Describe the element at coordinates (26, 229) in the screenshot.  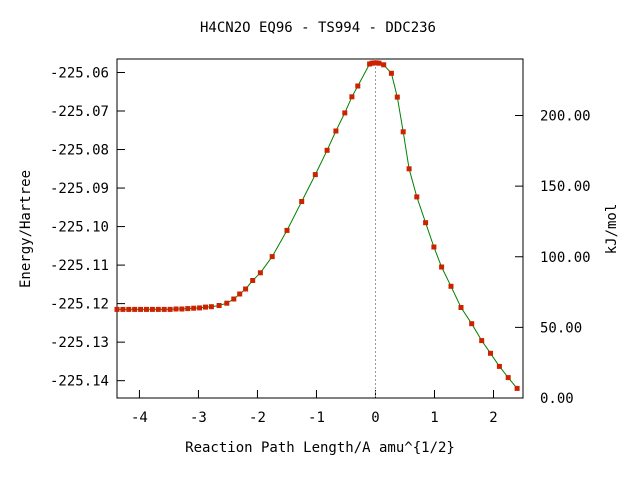
I see `y-axis-label: Energy/Hartree` at that location.